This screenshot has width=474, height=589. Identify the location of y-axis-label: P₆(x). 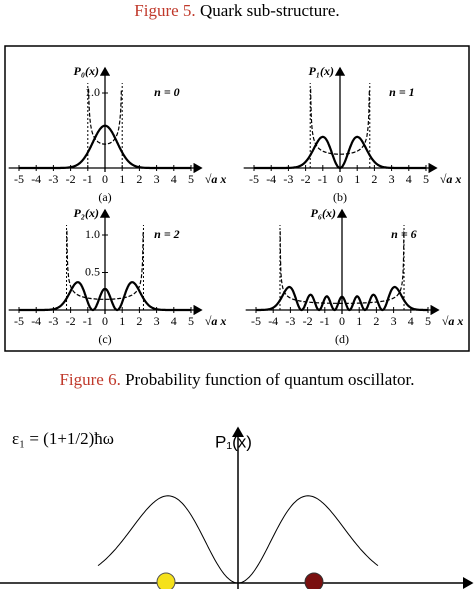
(323, 213).